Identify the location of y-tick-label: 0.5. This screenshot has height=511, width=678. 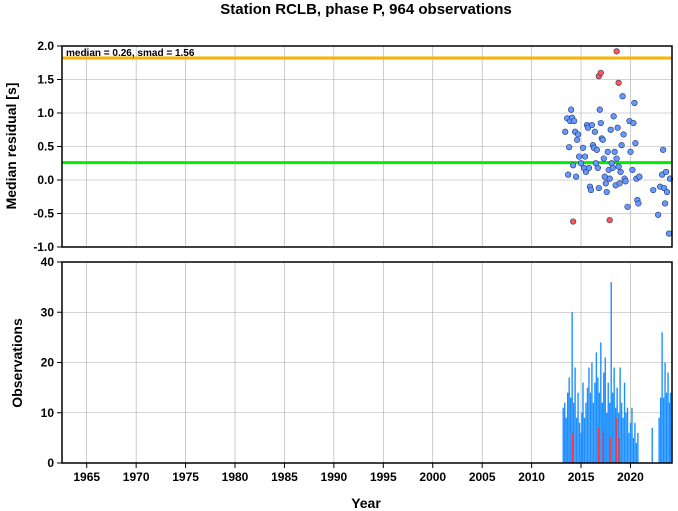
(45, 147).